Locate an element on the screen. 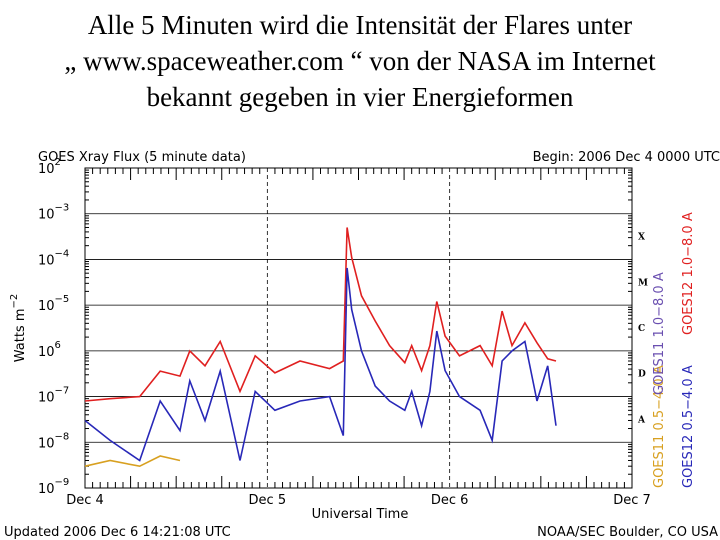 The height and width of the screenshot is (540, 720). y-tick-label: 10⁻⁷ is located at coordinates (53, 396).